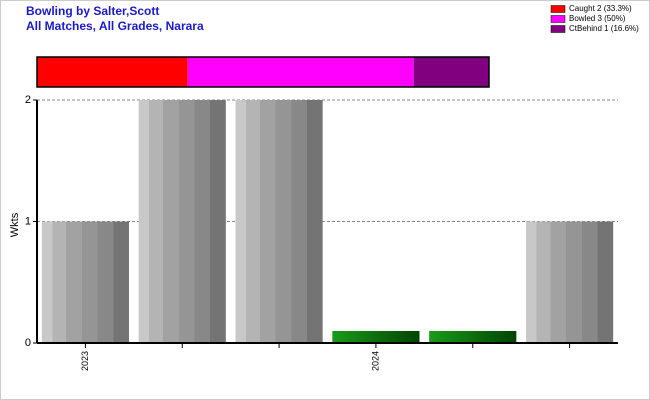 The height and width of the screenshot is (400, 650). What do you see at coordinates (375, 361) in the screenshot?
I see `x-tick-label: 2024` at bounding box center [375, 361].